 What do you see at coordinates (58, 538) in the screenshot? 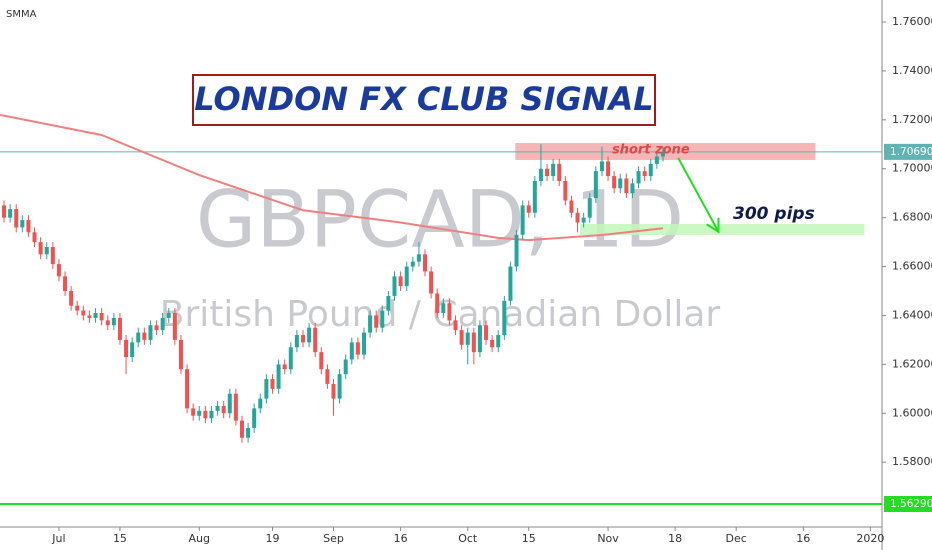
I see `x-tick-label: Jul` at bounding box center [58, 538].